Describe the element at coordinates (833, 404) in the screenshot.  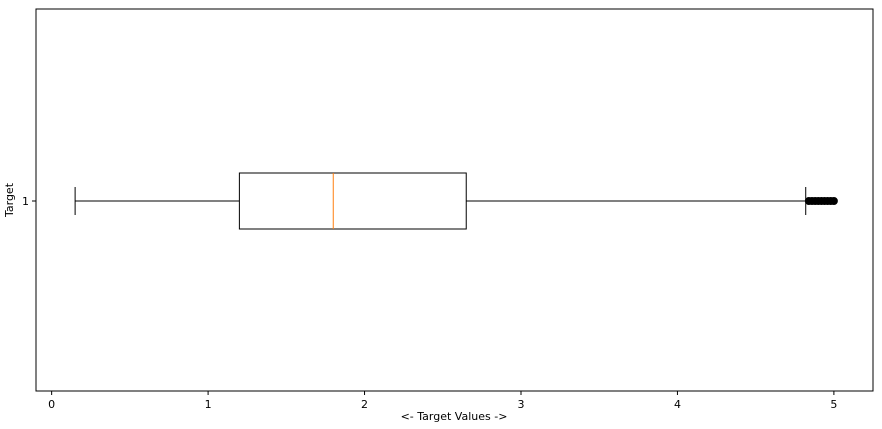
I see `x-tick-label: 5` at that location.